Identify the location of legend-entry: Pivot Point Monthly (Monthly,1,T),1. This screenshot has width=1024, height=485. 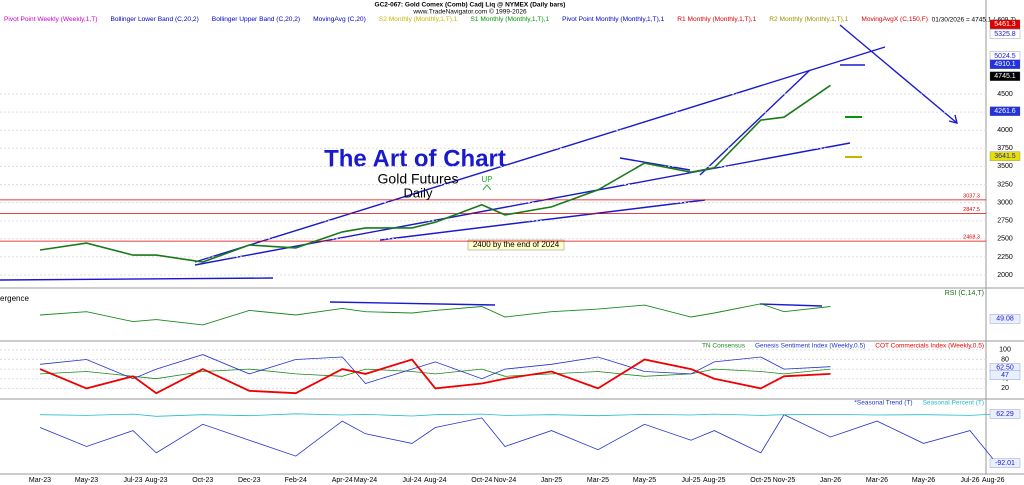
(613, 19).